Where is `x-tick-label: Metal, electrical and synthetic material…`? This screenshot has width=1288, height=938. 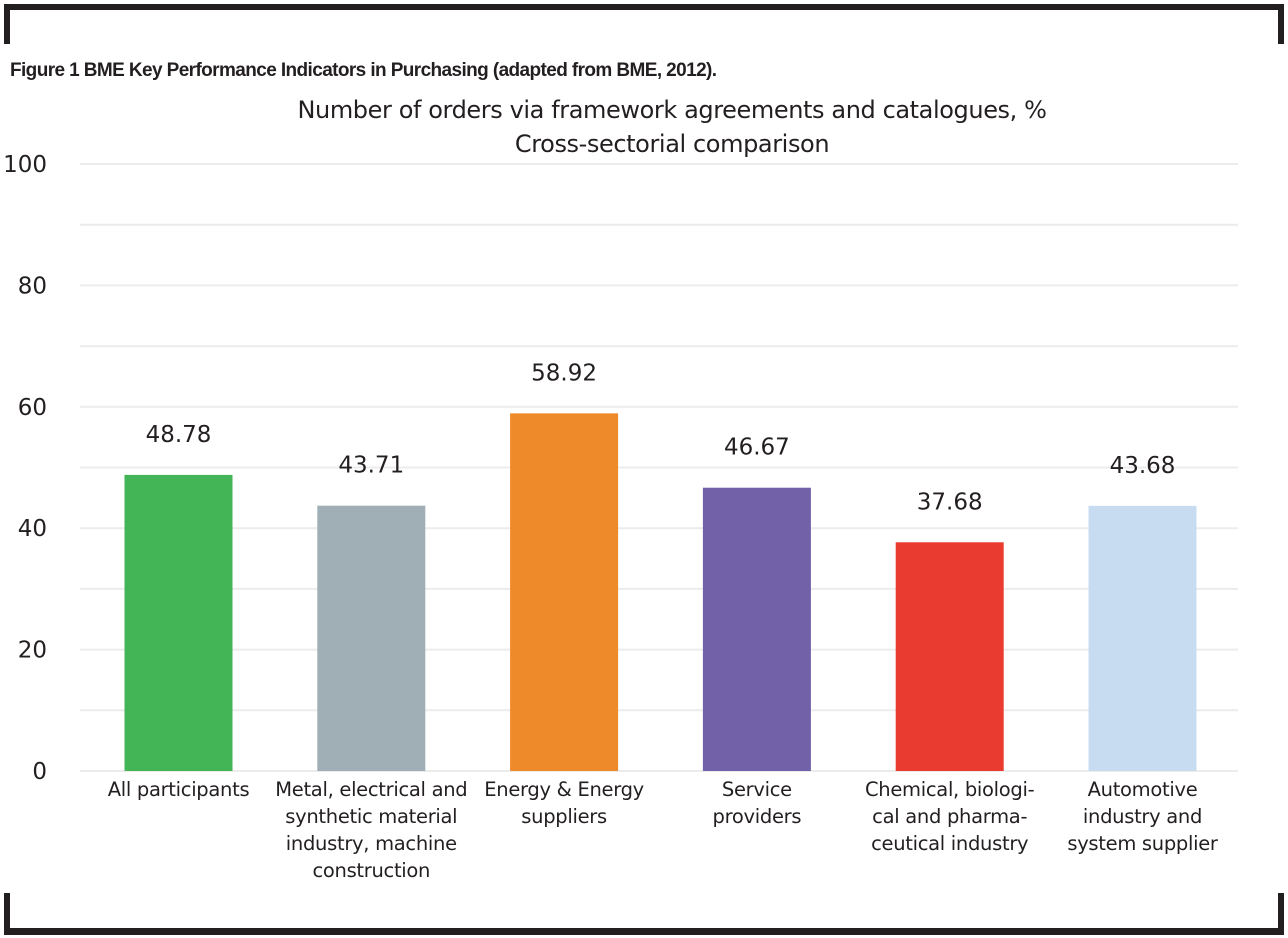
x-tick-label: Metal, electrical and synthetic material… is located at coordinates (371, 830).